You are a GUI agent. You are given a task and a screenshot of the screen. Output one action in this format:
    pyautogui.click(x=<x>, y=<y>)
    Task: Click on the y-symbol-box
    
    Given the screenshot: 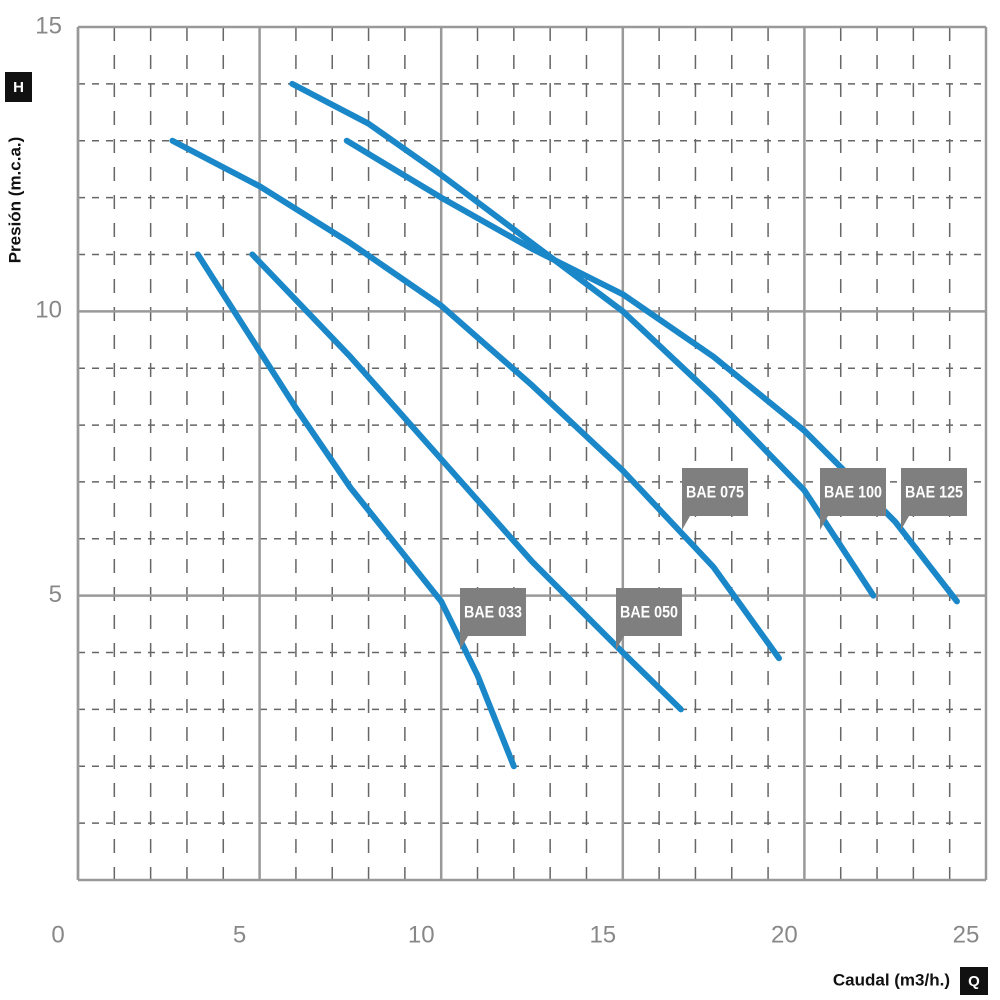 What is the action you would take?
    pyautogui.click(x=18, y=87)
    